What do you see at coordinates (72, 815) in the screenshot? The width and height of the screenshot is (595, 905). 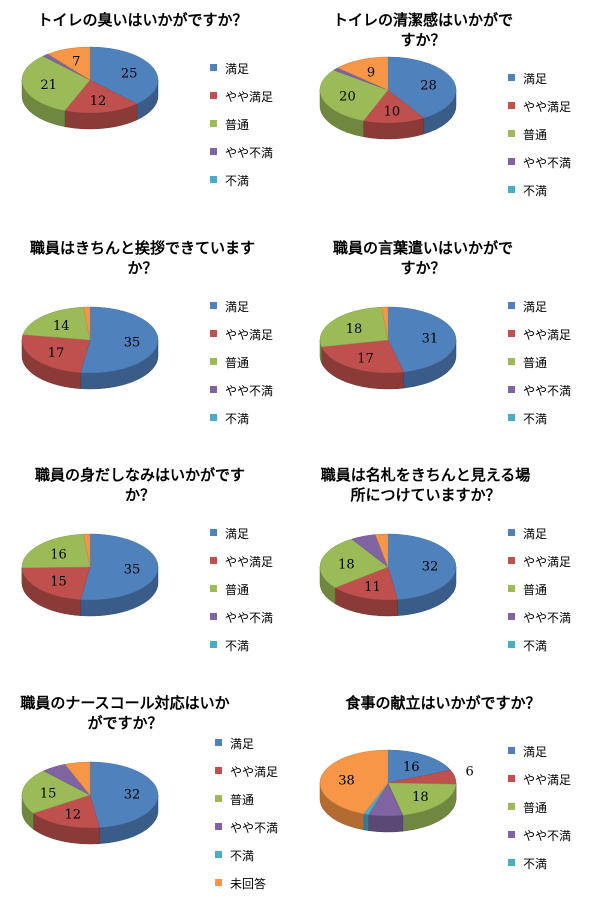 I see `data-label: 12` at bounding box center [72, 815].